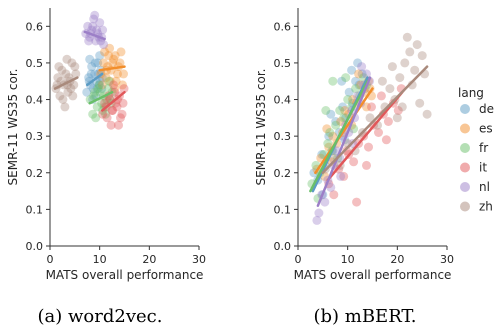  I want to click on fit-line-it, so click(365, 136).